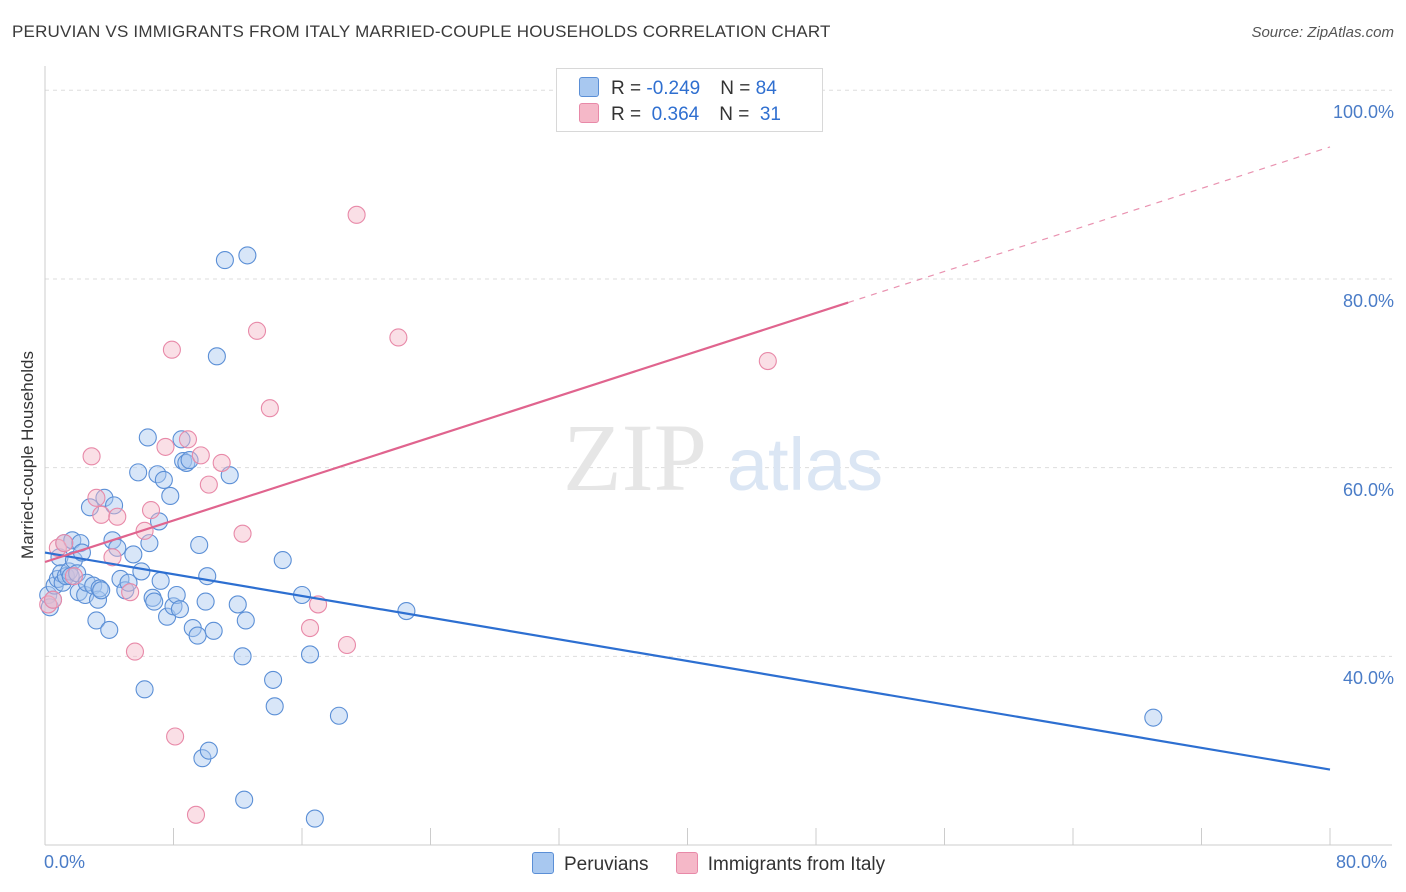 This screenshot has width=1406, height=892. What do you see at coordinates (673, 88) in the screenshot?
I see `legend-r-value: -0.249` at bounding box center [673, 88].